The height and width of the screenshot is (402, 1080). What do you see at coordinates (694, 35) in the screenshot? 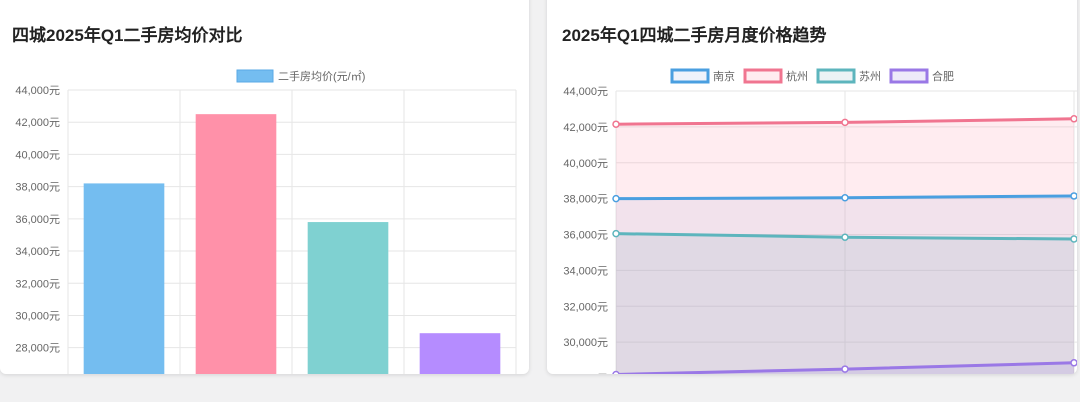
I see `line-chart-title: 2025年Q1四城二手房月度价格趋势` at bounding box center [694, 35].